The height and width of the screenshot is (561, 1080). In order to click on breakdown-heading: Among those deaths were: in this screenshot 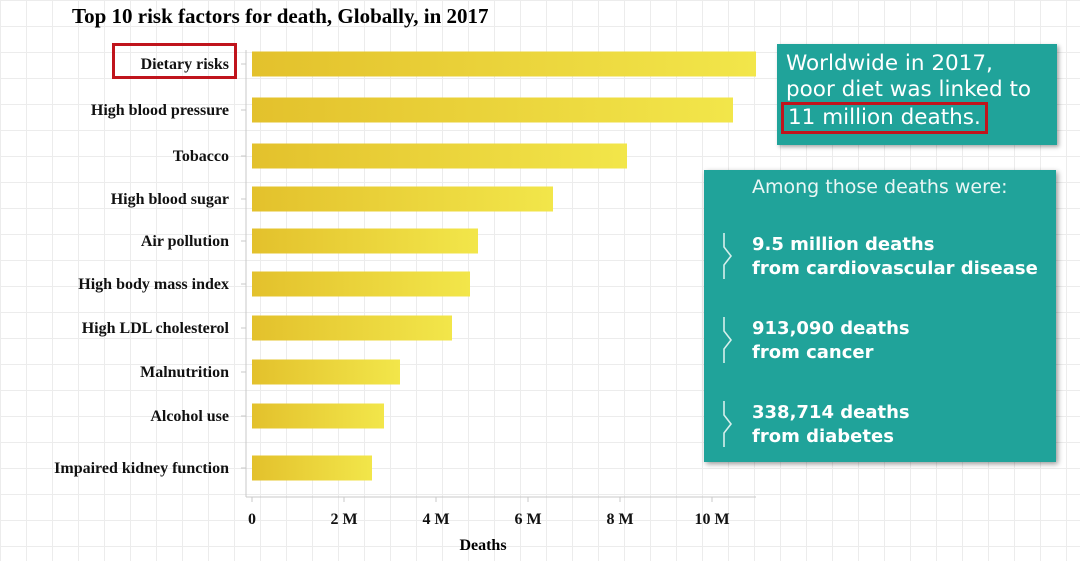, I will do `click(880, 187)`.